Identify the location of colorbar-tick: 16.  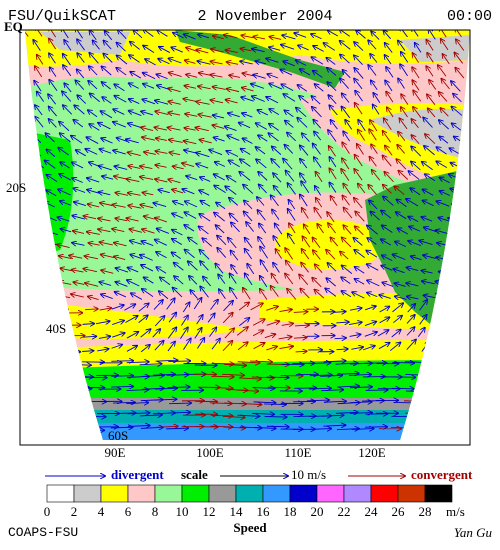
(264, 511).